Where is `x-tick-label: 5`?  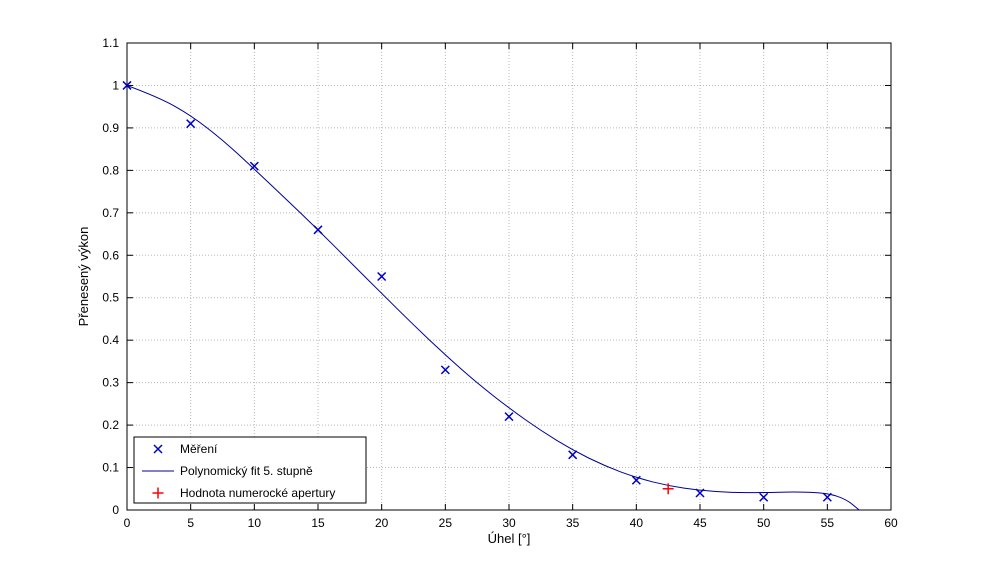
x-tick-label: 5 is located at coordinates (190, 523).